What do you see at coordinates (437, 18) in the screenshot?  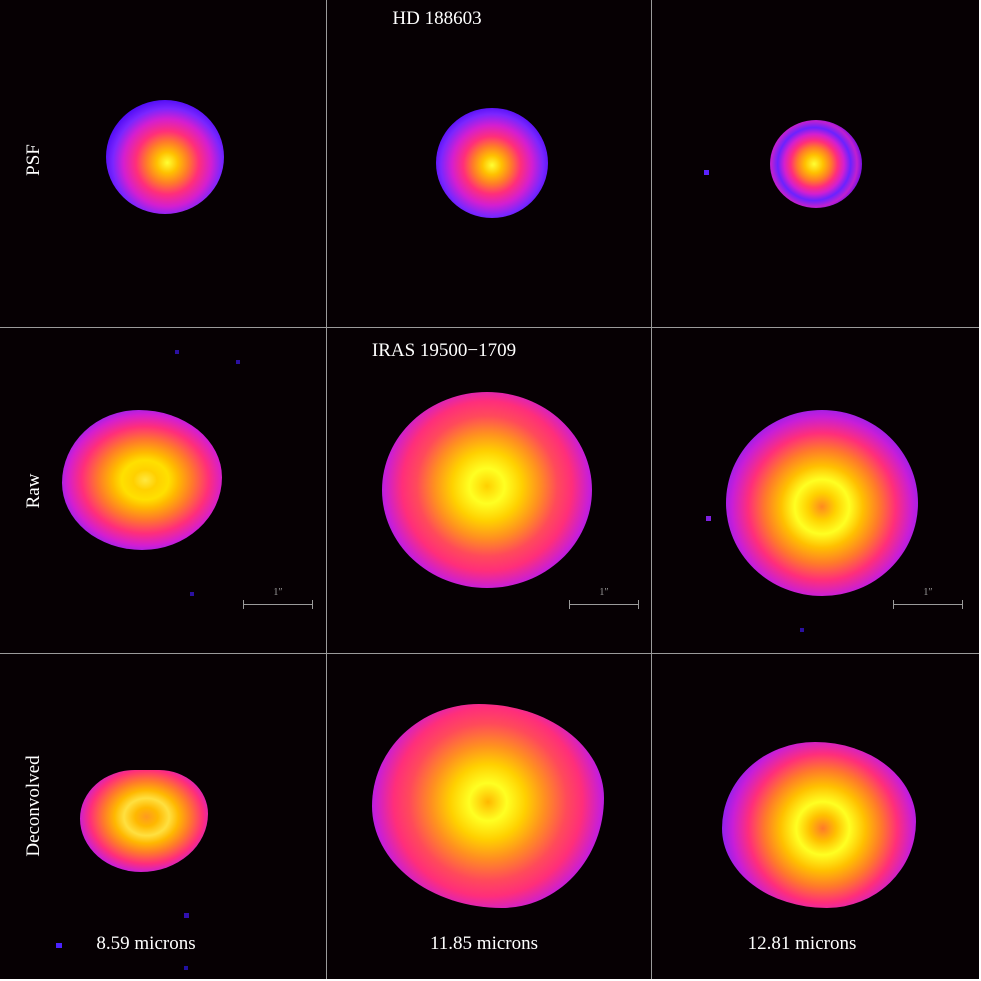 I see `object-title-hd188603: HD 188603` at bounding box center [437, 18].